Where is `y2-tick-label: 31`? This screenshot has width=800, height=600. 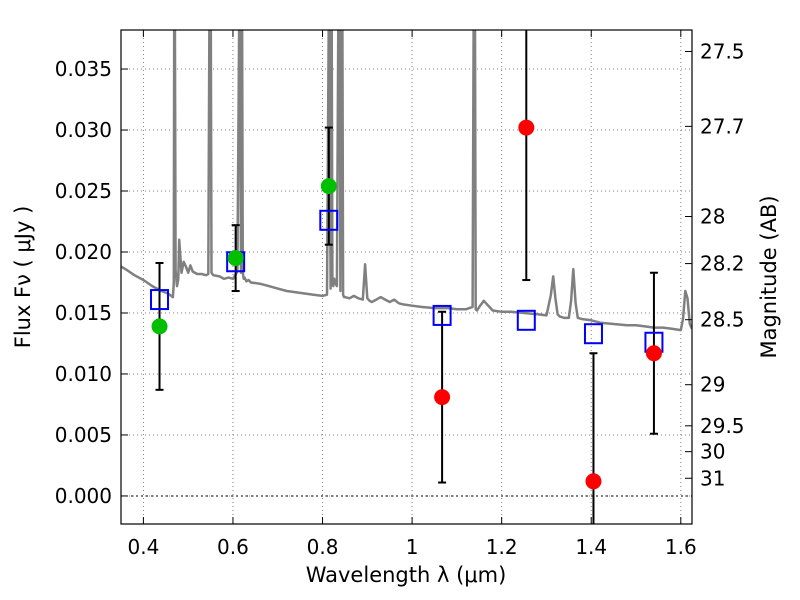
y2-tick-label: 31 is located at coordinates (712, 478).